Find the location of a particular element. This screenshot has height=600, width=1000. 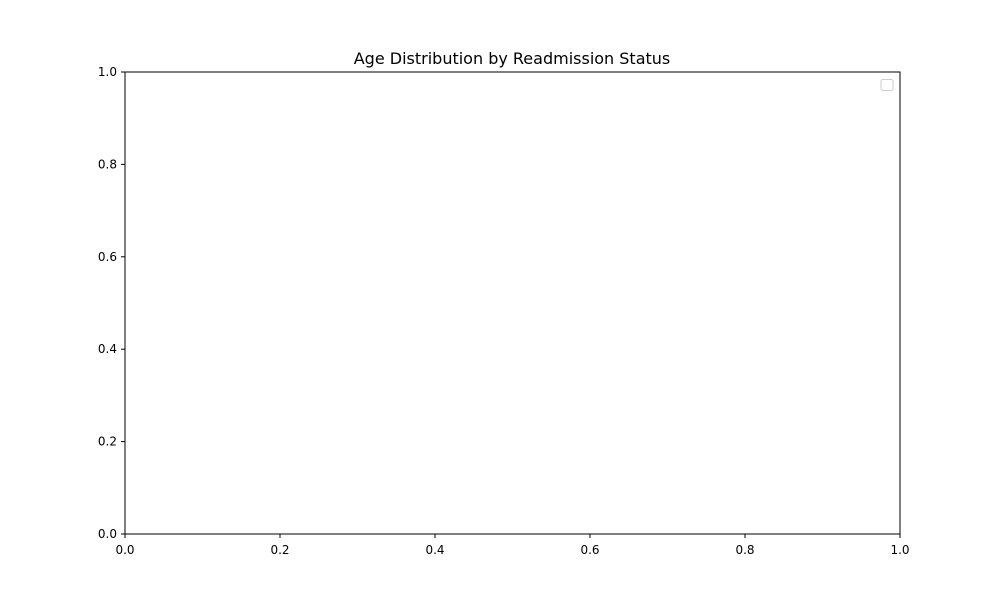

x-tick-label: 0.4 is located at coordinates (434, 550).